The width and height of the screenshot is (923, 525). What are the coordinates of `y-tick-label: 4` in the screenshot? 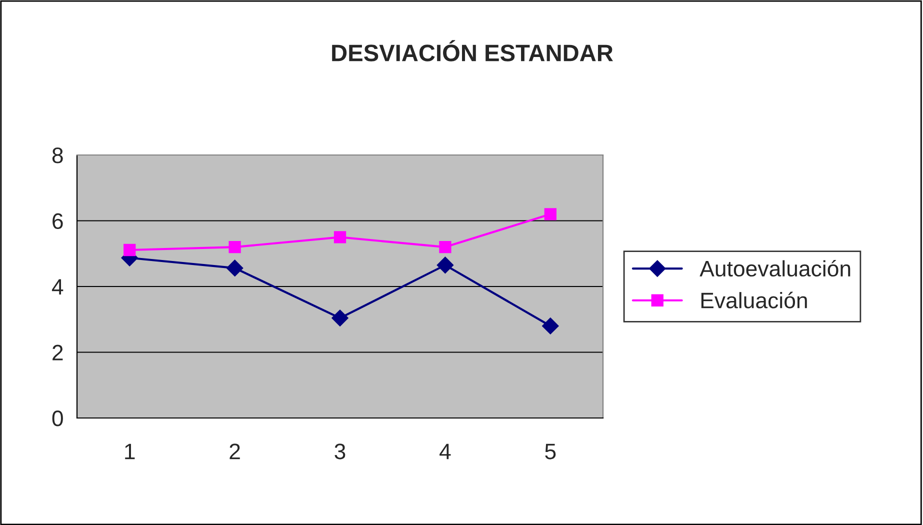 It's located at (58, 287).